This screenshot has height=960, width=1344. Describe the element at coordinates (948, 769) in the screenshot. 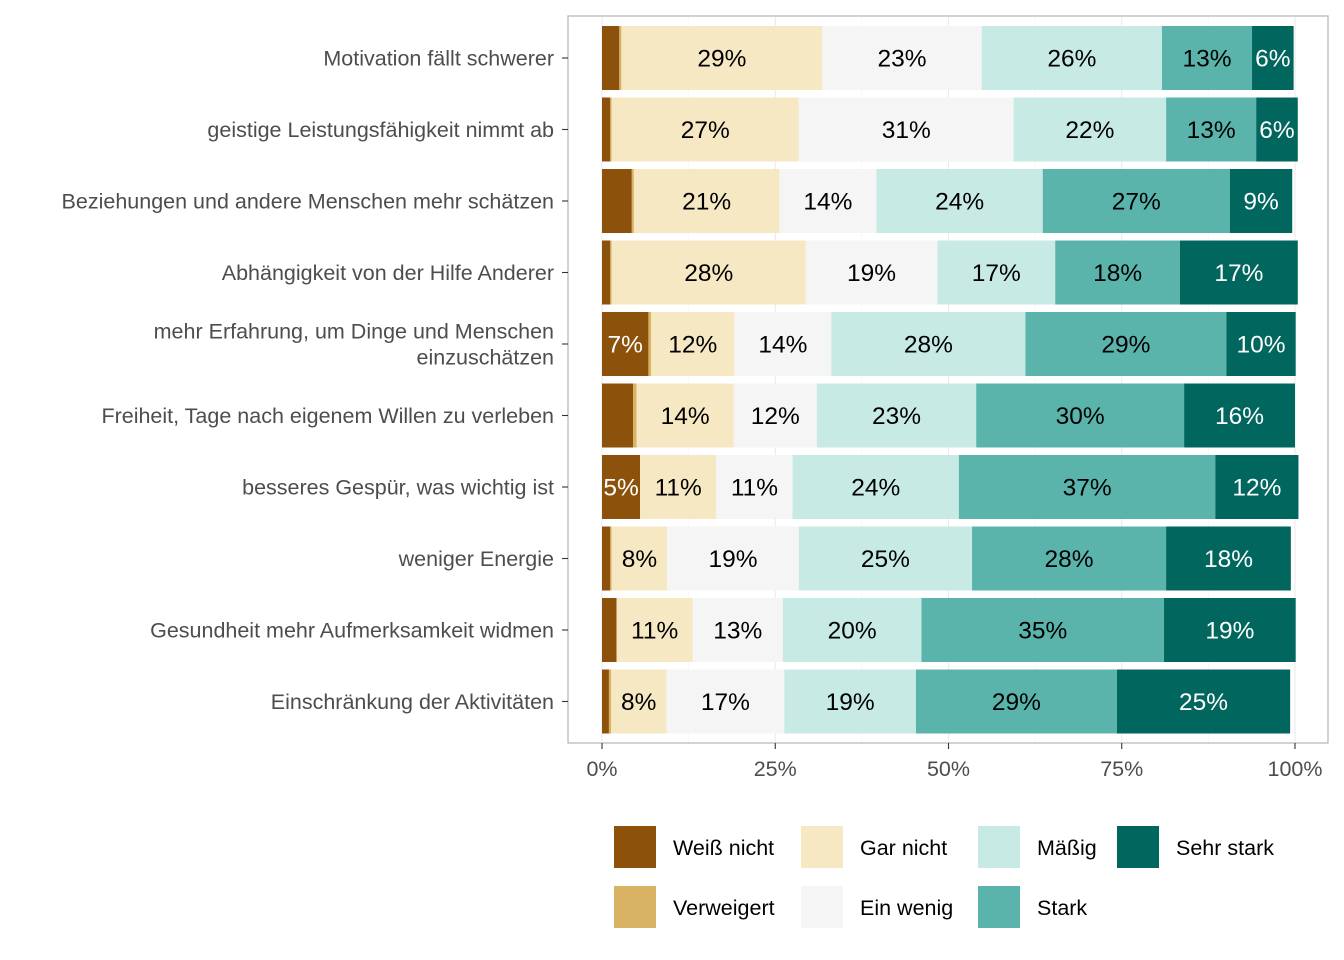

I see `x-tick-label: 50%` at that location.